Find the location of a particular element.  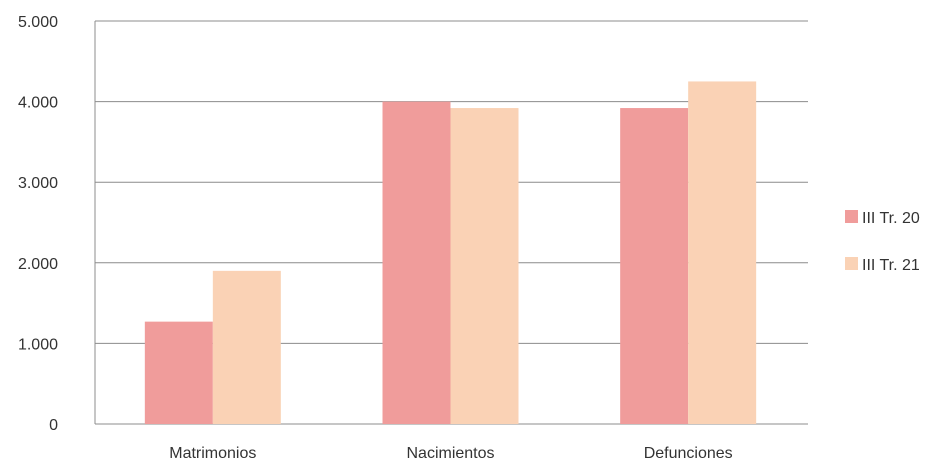

x-category-label: Nacimientos is located at coordinates (450, 453).